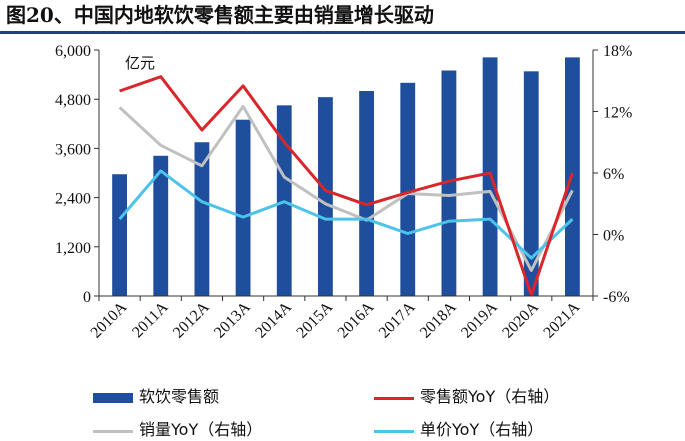 The height and width of the screenshot is (441, 685). I want to click on x-tick-label: 2011A, so click(150, 319).